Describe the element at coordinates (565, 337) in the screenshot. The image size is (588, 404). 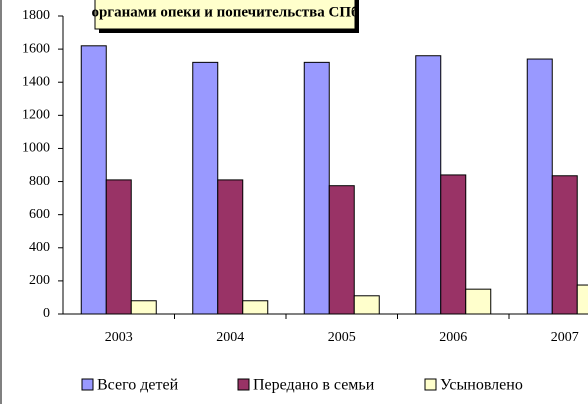
I see `x-tick-label: 2007` at that location.